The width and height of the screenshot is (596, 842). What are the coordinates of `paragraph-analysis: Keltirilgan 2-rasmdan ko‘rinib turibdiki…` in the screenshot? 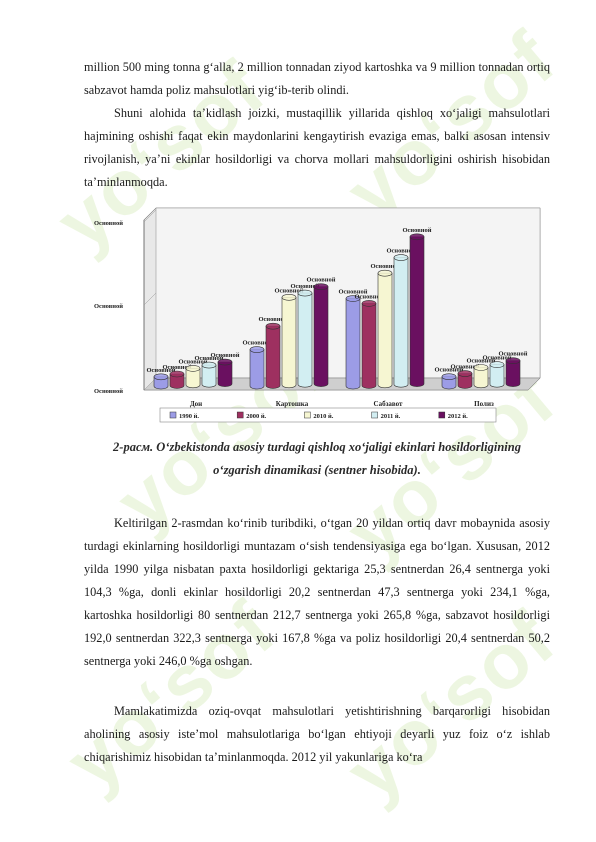 It's located at (317, 592).